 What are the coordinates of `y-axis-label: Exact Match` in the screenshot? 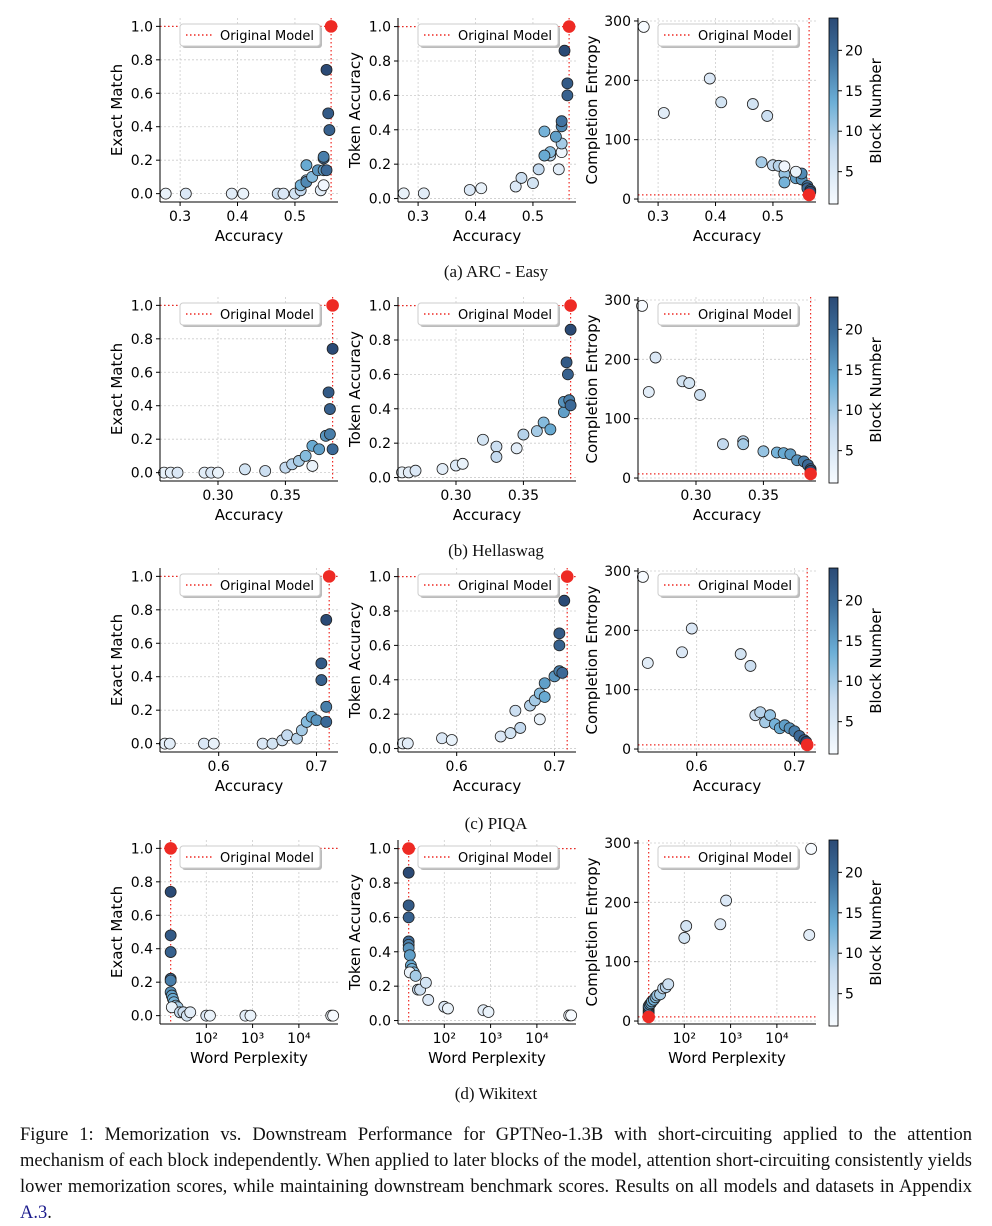 It's located at (117, 389).